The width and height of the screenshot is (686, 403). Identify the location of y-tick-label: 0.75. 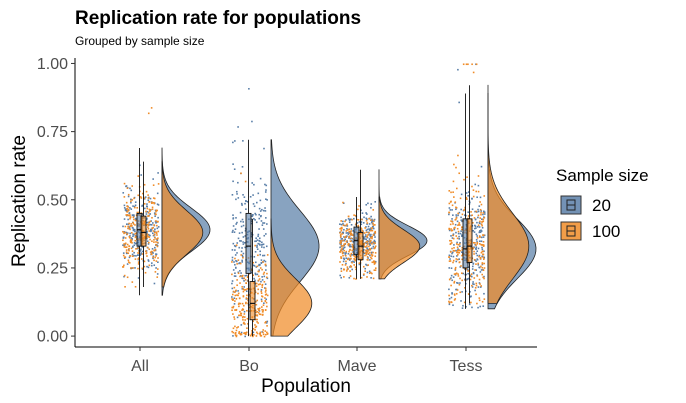
(52, 132).